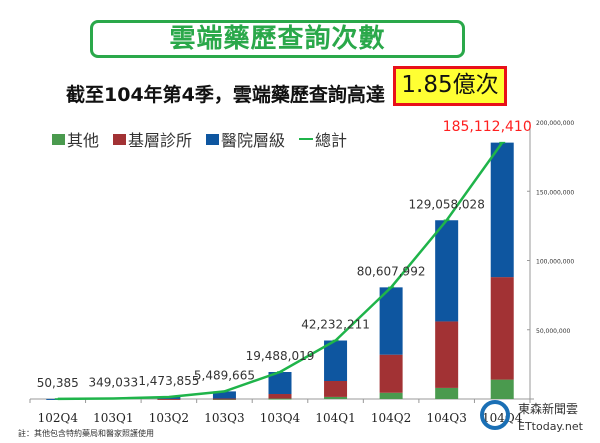 Image resolution: width=600 pixels, height=443 pixels. What do you see at coordinates (331, 140) in the screenshot?
I see `legend-label: 總計` at bounding box center [331, 140].